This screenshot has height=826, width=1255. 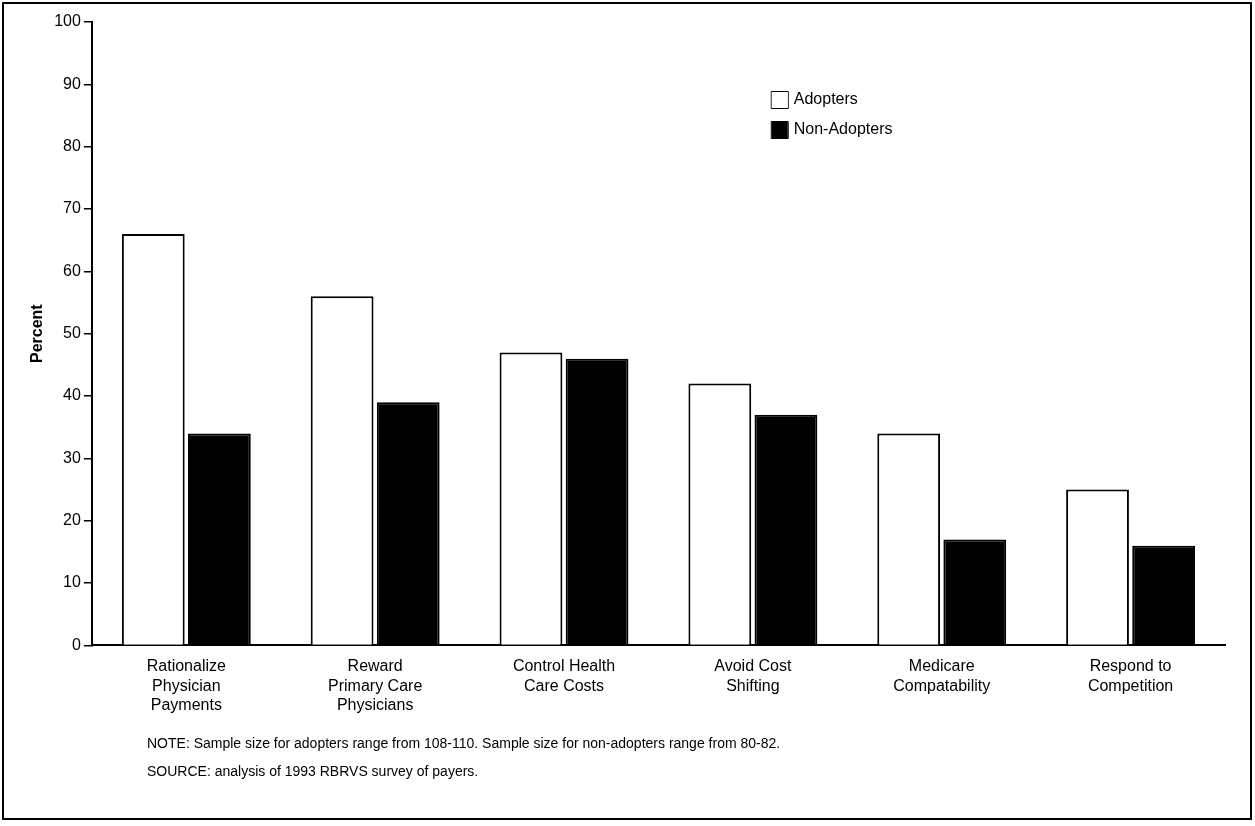 I want to click on y-axis-title: Percent, so click(x=37, y=333).